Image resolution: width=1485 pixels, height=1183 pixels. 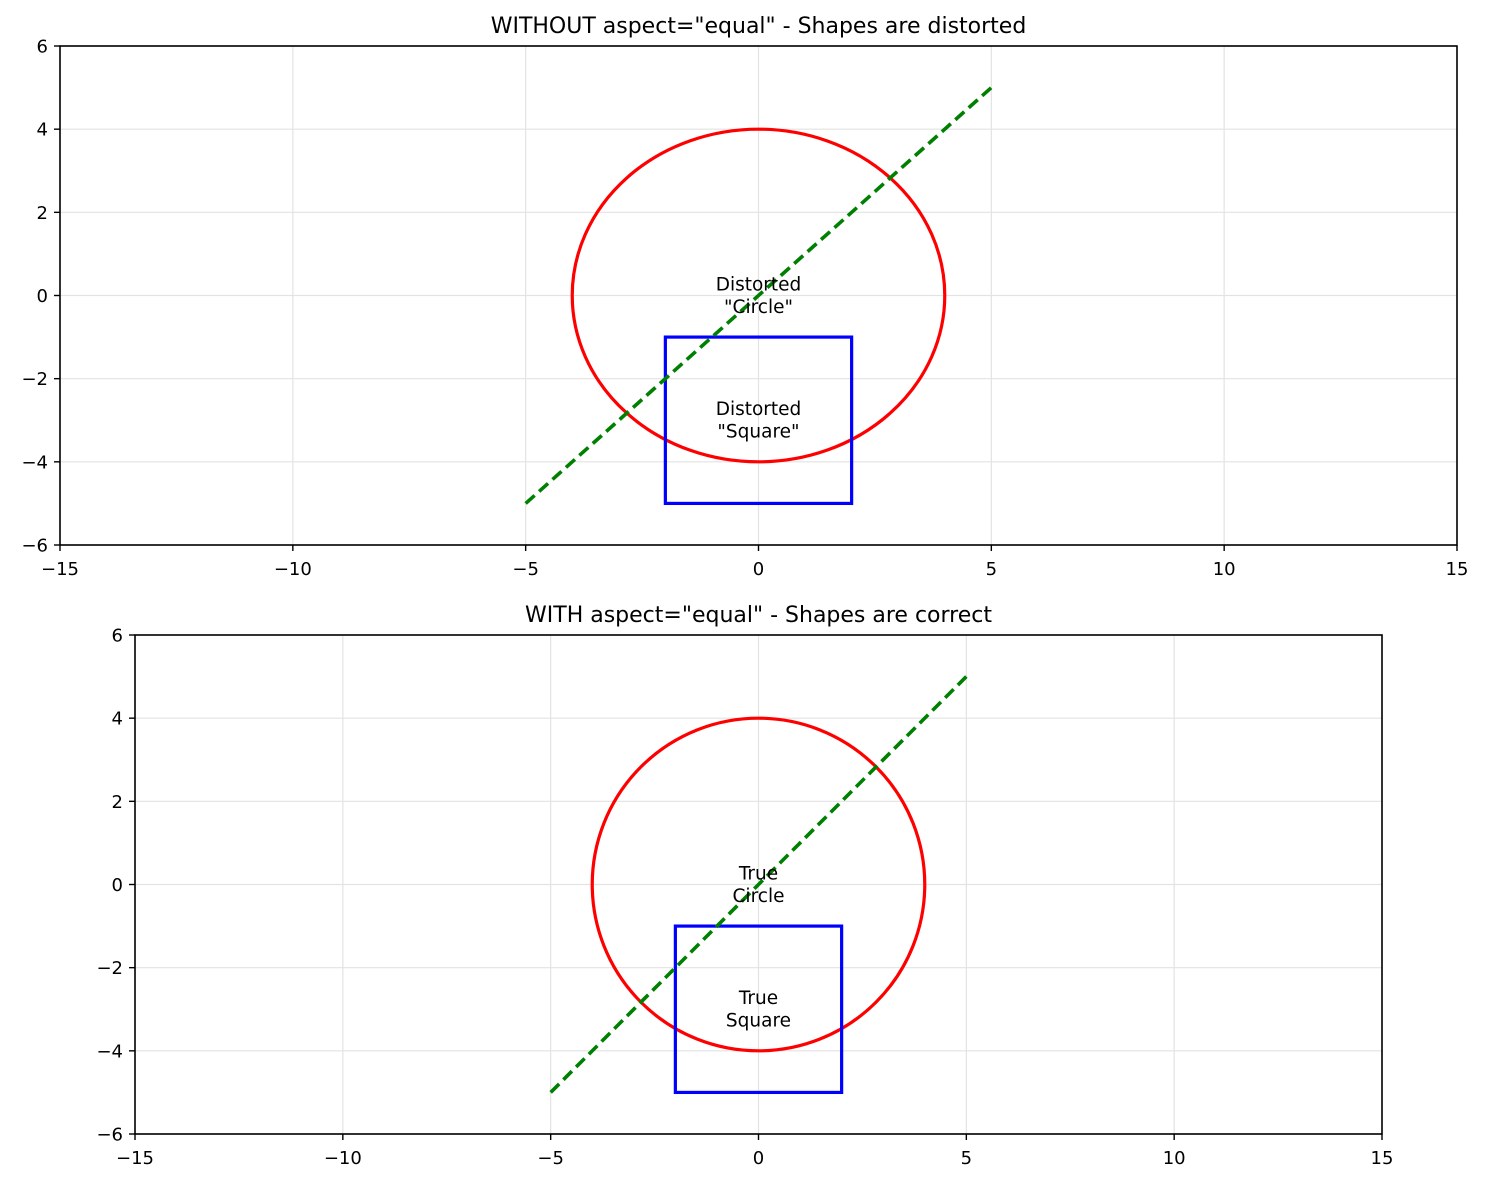 I want to click on chart-2-annotation-1-line-2: Circle, so click(x=759, y=896).